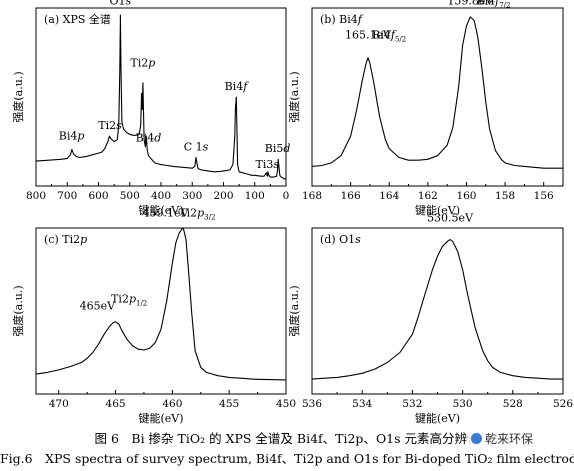  What do you see at coordinates (389, 196) in the screenshot?
I see `x-tick-label-b-2: 164` at bounding box center [389, 196].